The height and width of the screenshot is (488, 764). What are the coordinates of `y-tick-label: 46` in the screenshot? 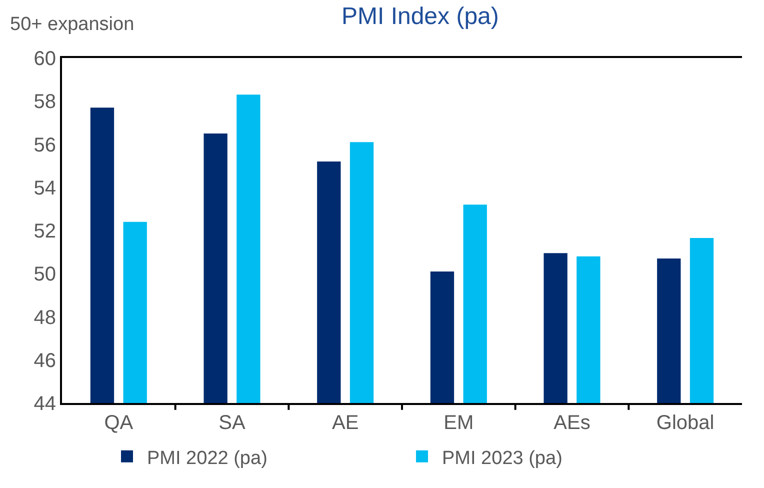 It's located at (45, 361).